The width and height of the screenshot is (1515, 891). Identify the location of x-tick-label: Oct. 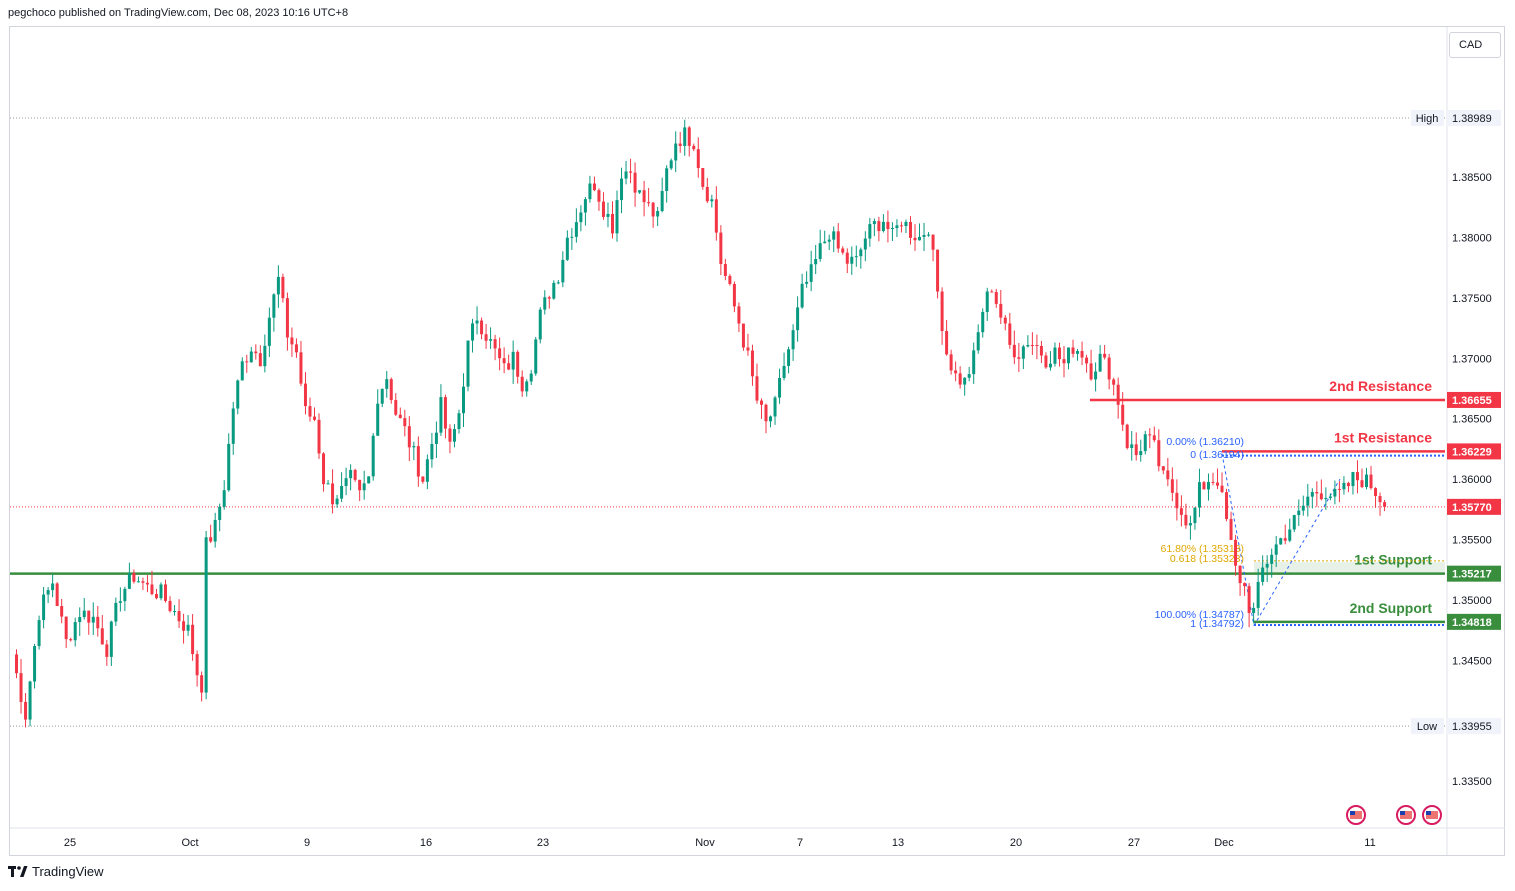
(189, 843).